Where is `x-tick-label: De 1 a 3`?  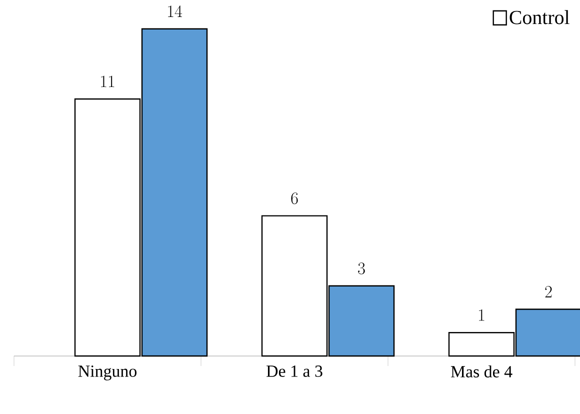 x-tick-label: De 1 a 3 is located at coordinates (294, 371).